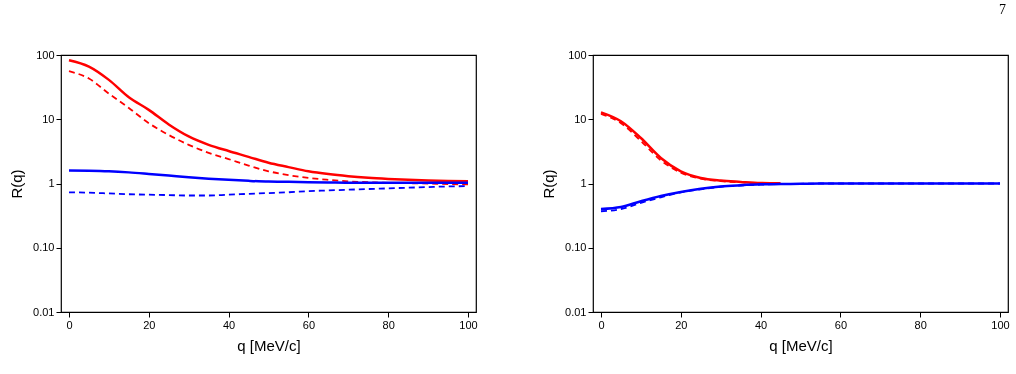  Describe the element at coordinates (1002, 10) in the screenshot. I see `text: 7` at that location.